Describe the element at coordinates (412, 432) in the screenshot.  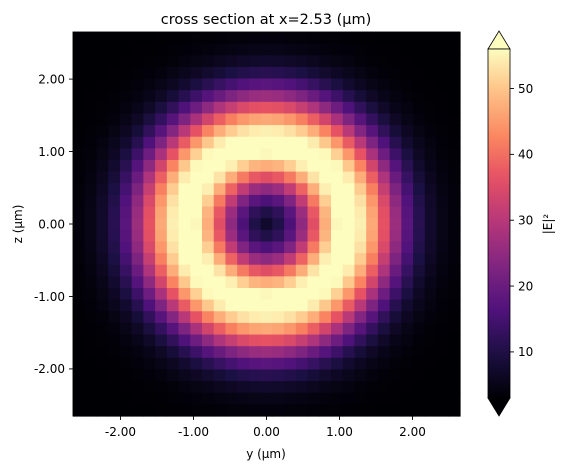
I see `x-tick-label: 2.00` at that location.